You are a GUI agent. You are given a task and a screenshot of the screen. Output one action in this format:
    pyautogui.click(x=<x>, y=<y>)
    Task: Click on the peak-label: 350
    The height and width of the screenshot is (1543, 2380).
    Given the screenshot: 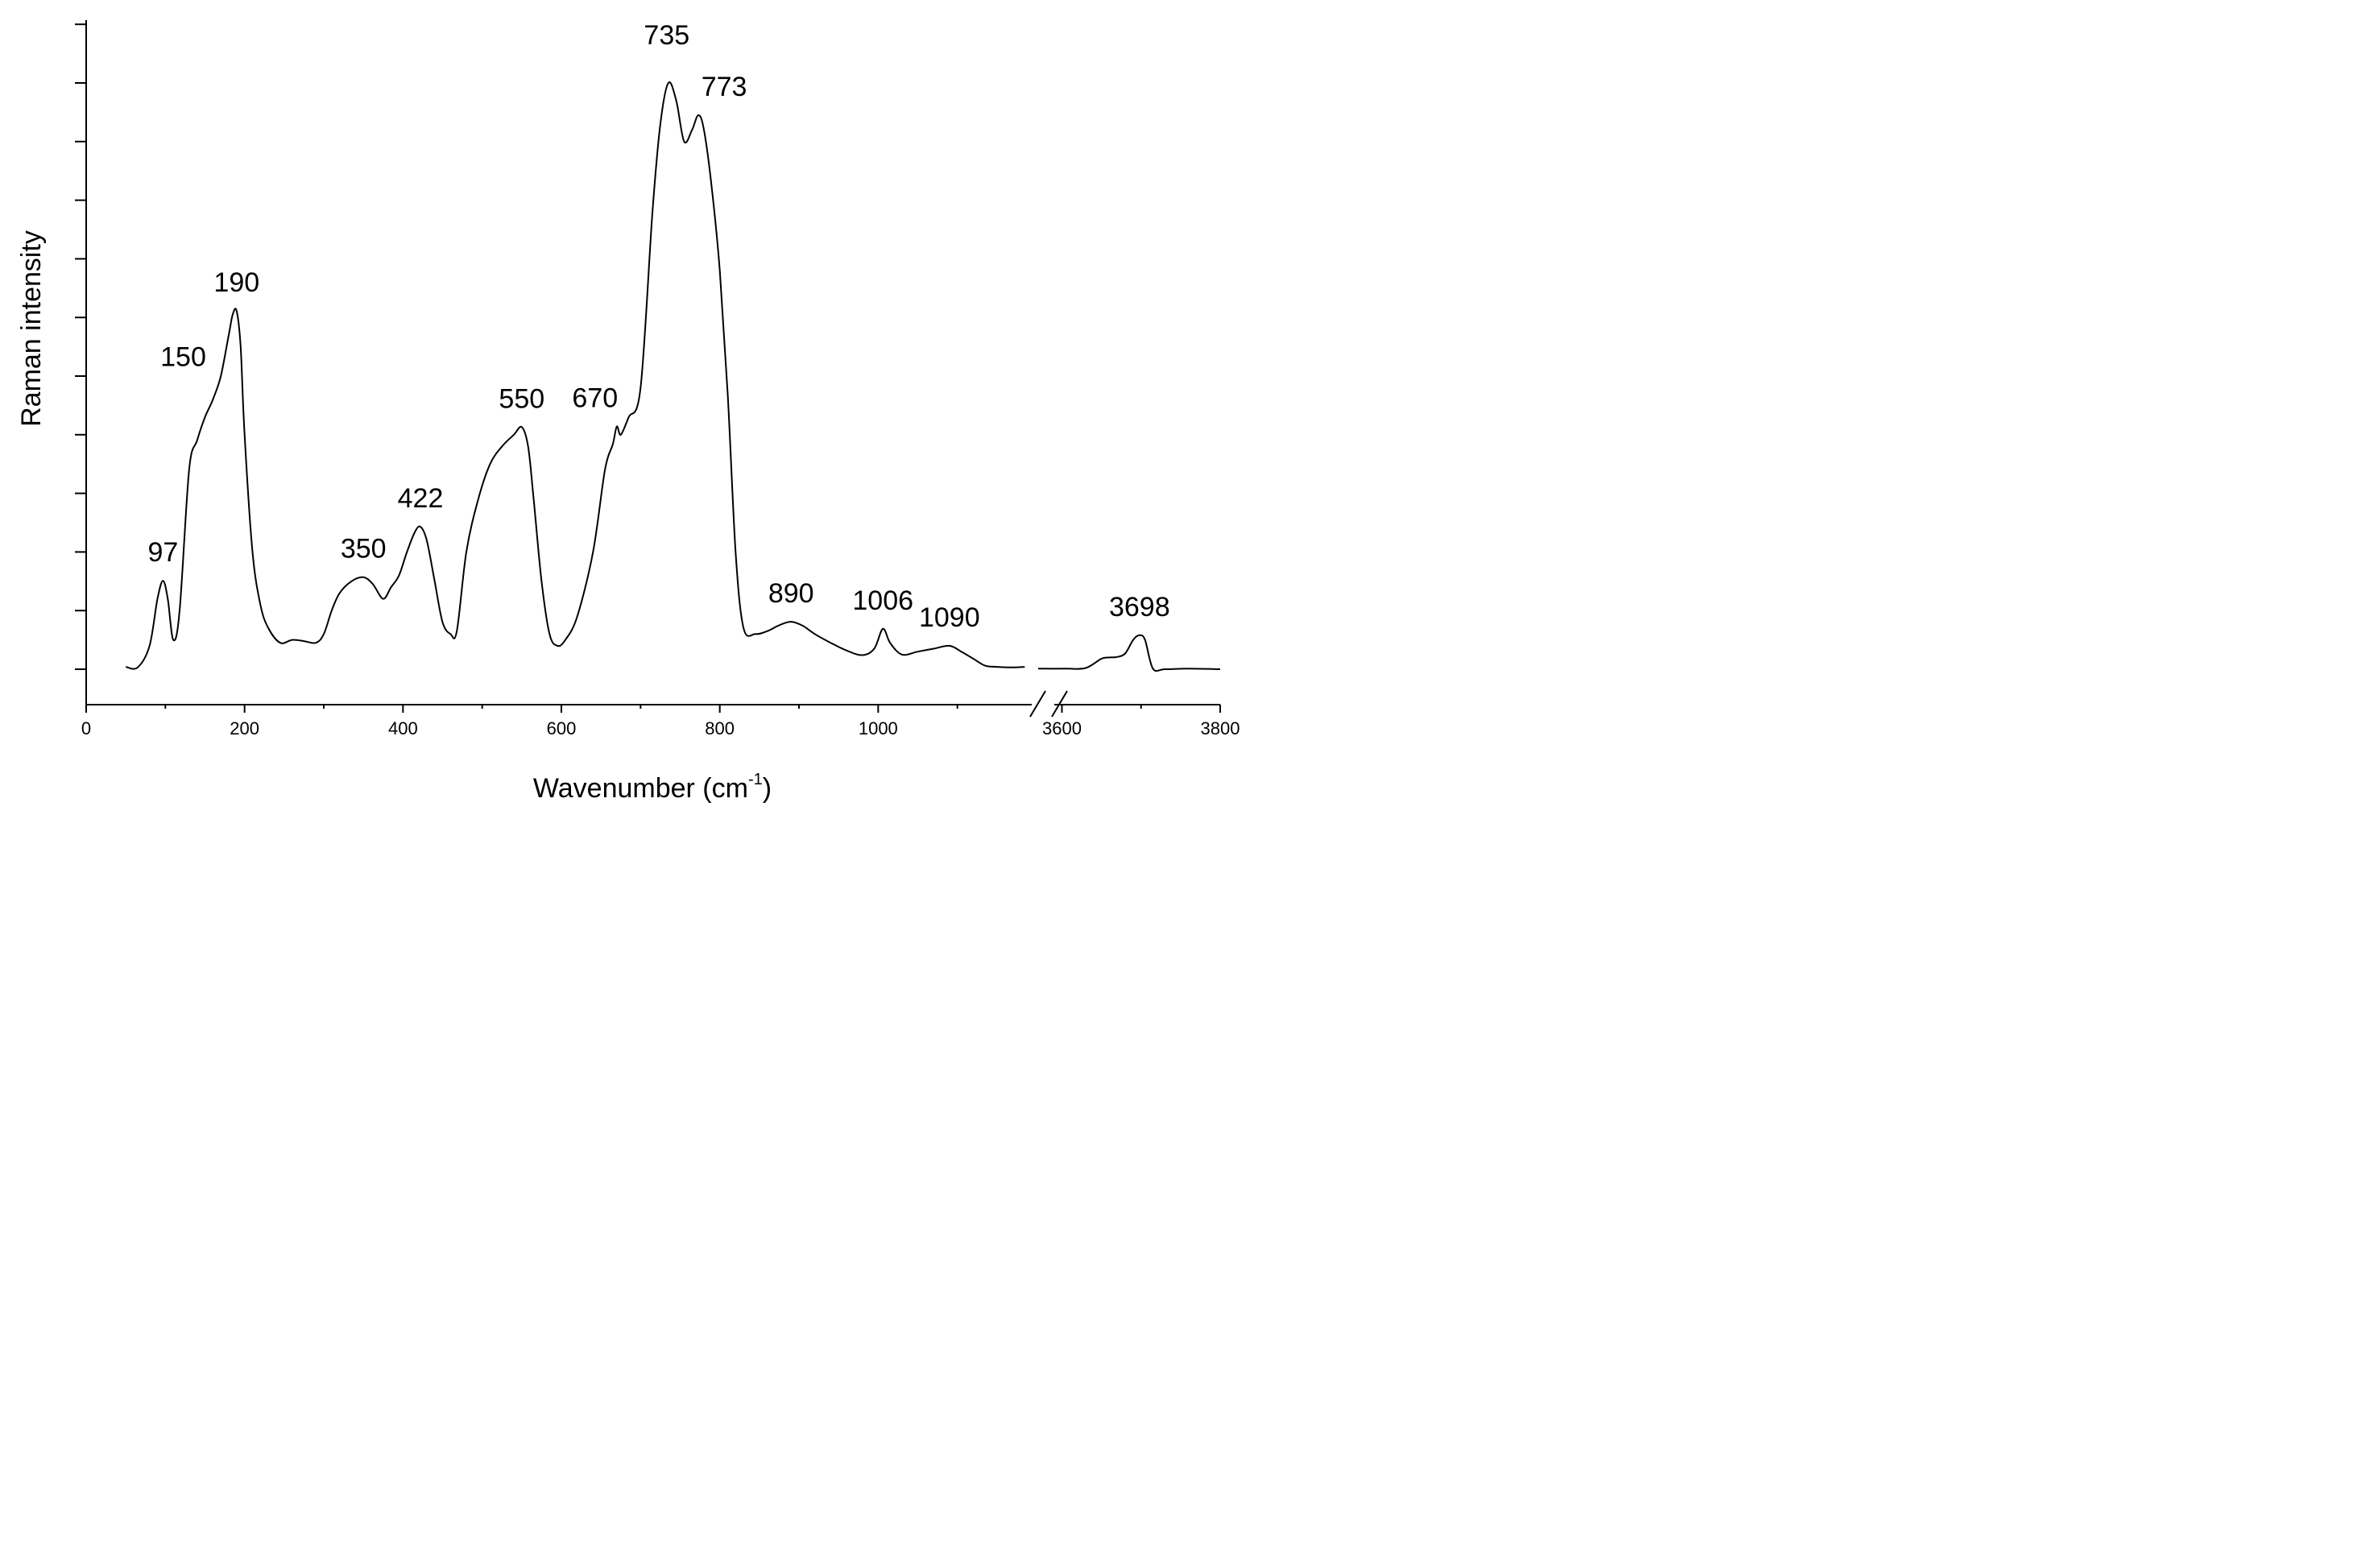 What is the action you would take?
    pyautogui.click(x=364, y=549)
    